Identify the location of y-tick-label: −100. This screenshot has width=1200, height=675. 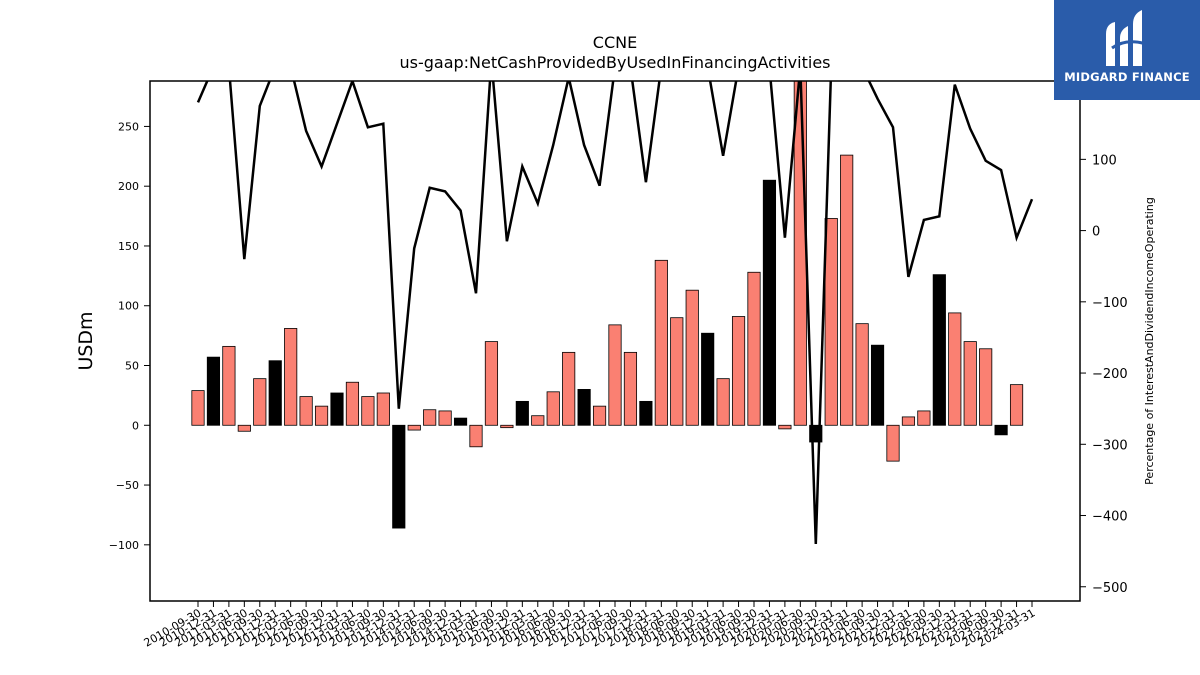
(124, 545).